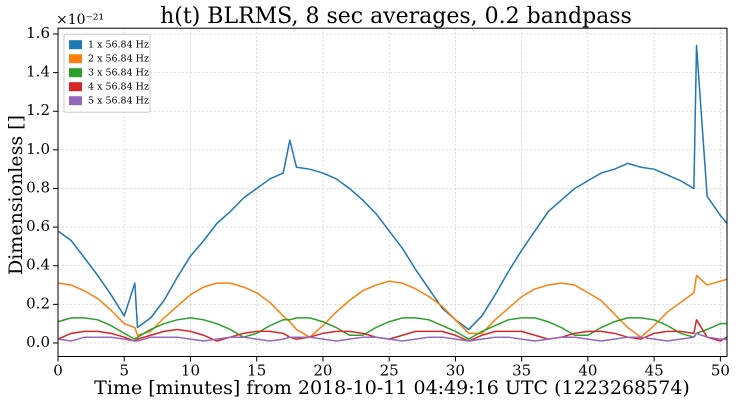 The width and height of the screenshot is (738, 407). Describe the element at coordinates (80, 20) in the screenshot. I see `y-offset-label: ×10⁻²¹` at that location.